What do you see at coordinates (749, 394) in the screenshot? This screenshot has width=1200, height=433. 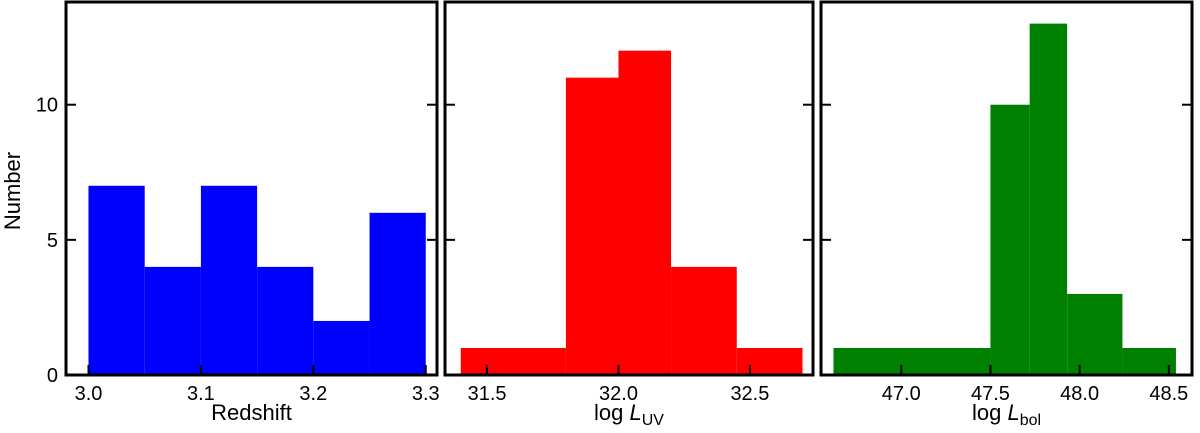 I see `x-tick-label-2-3: 32.5` at bounding box center [749, 394].